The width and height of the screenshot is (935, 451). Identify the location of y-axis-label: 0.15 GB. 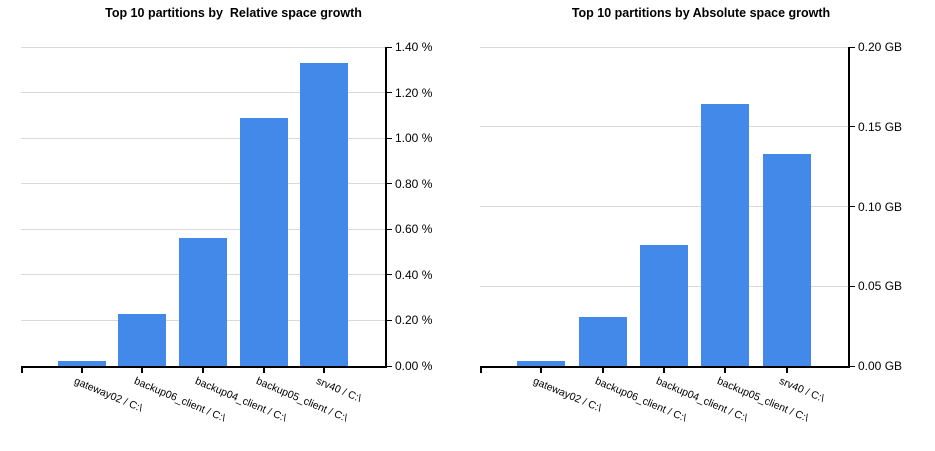
(880, 126).